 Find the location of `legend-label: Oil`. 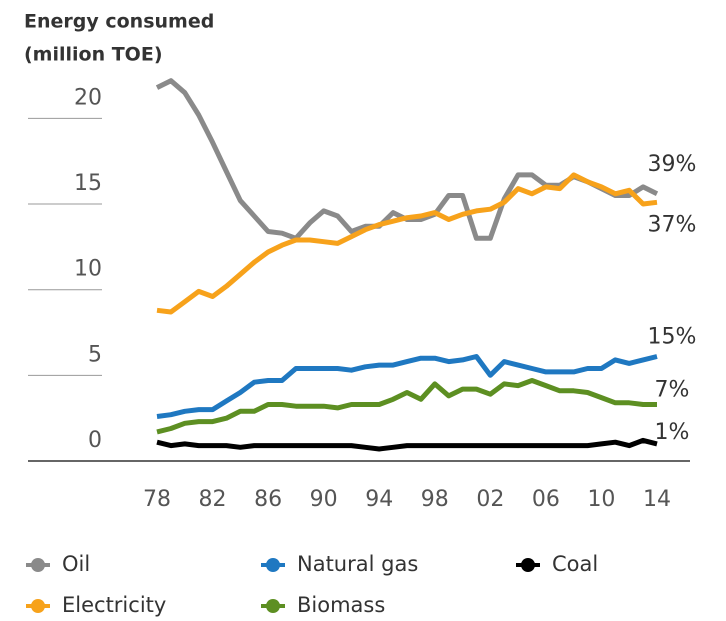

legend-label: Oil is located at coordinates (76, 564).